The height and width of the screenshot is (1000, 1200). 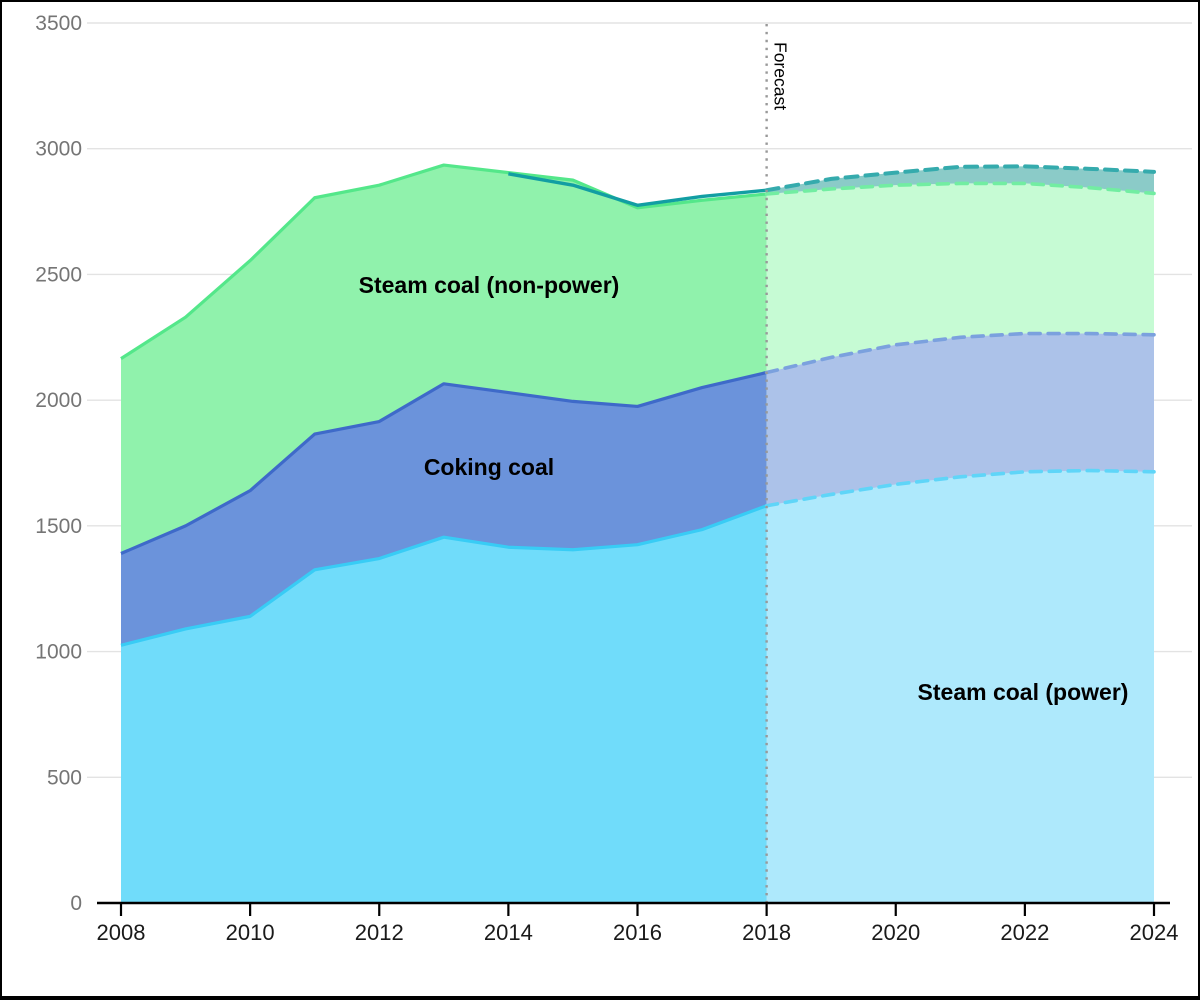 I want to click on x-tick-label: 2012, so click(x=379, y=932).